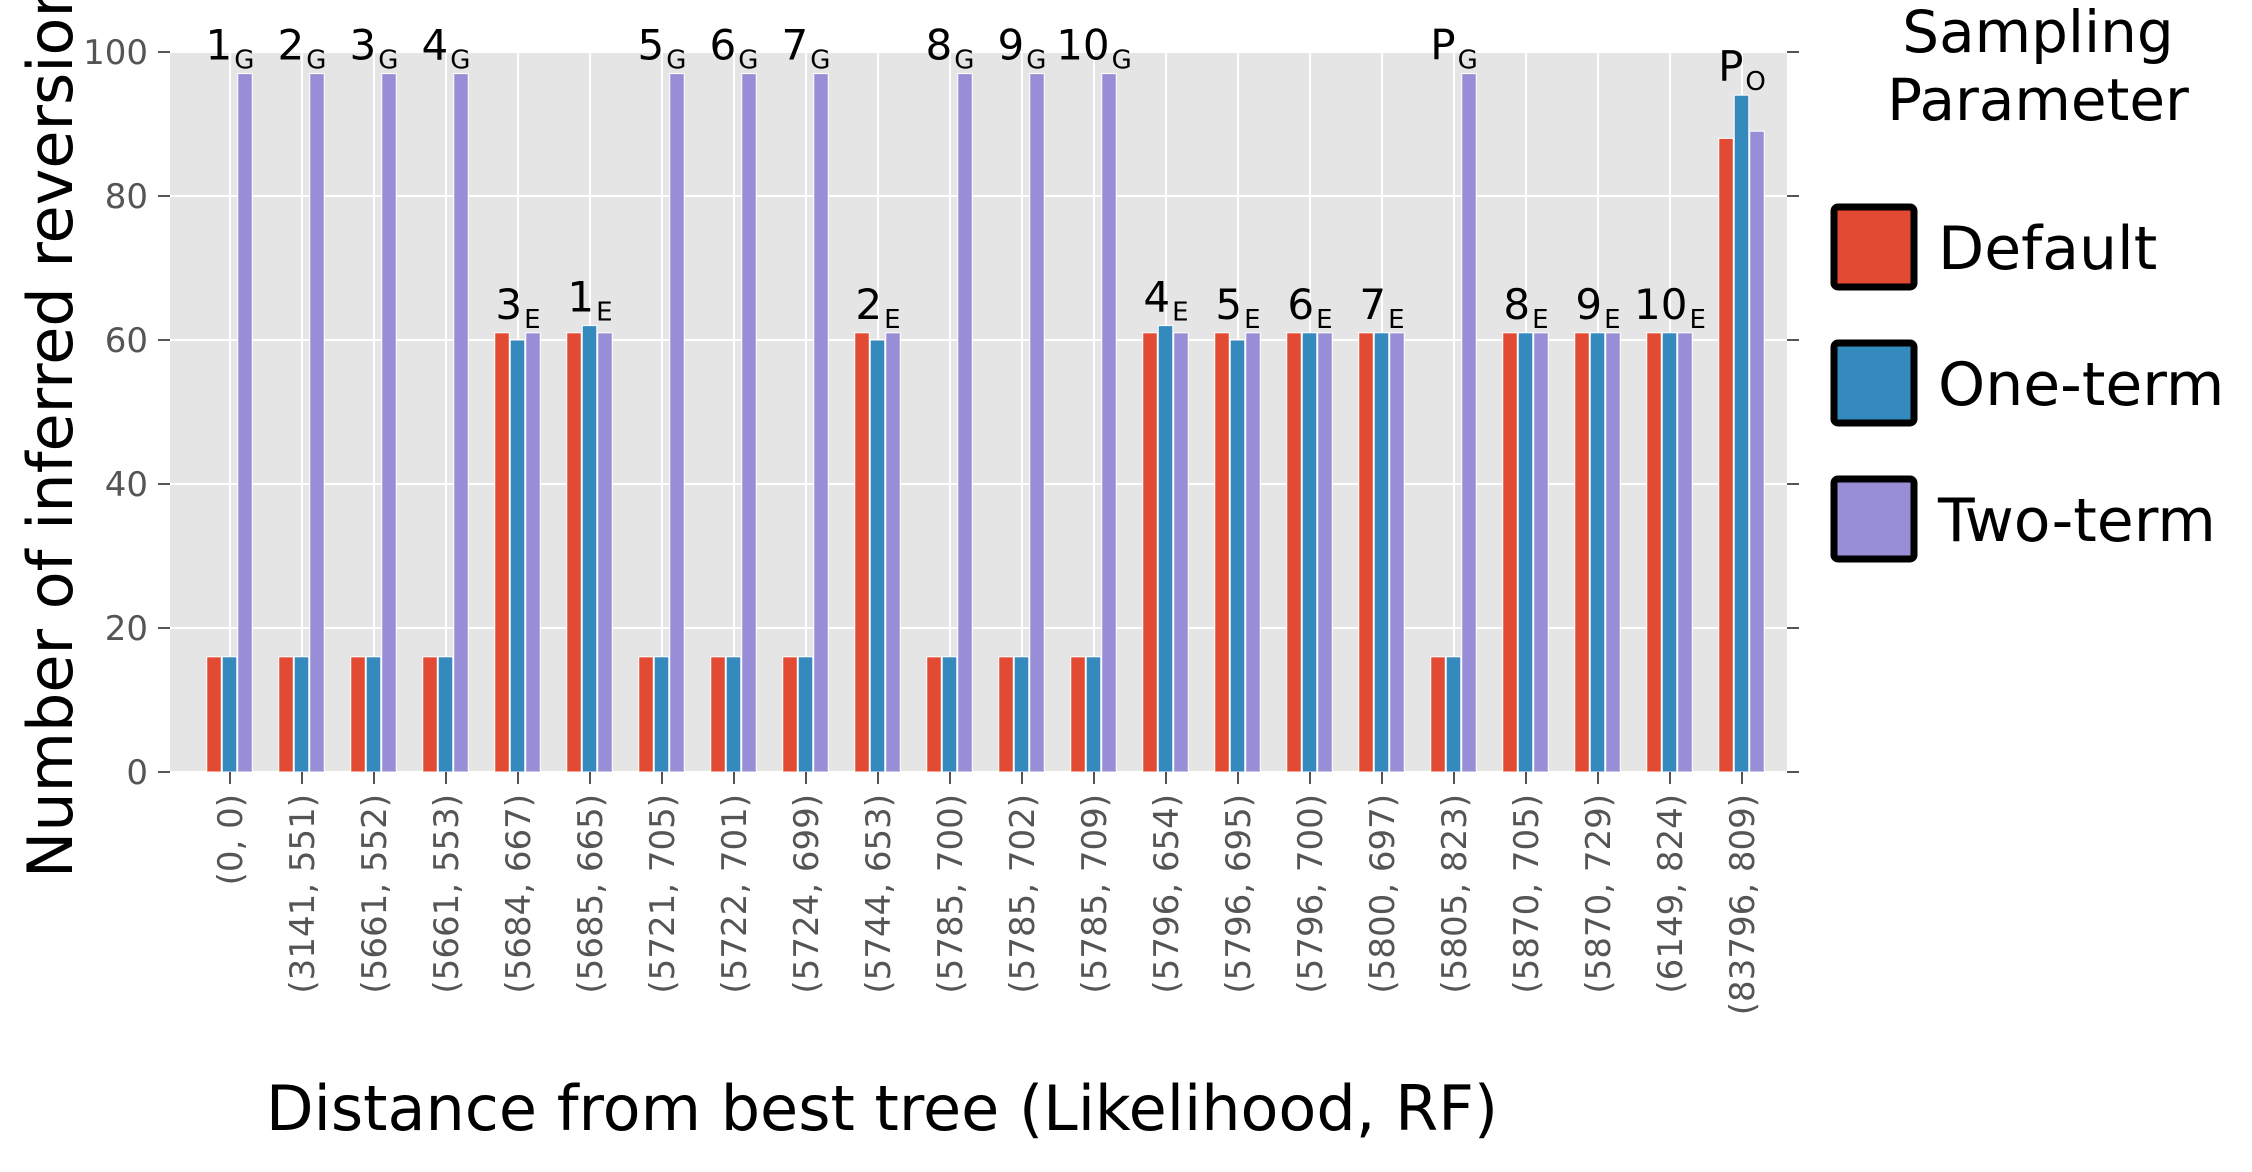  I want to click on bar-annotation-main: 9, so click(1588, 304).